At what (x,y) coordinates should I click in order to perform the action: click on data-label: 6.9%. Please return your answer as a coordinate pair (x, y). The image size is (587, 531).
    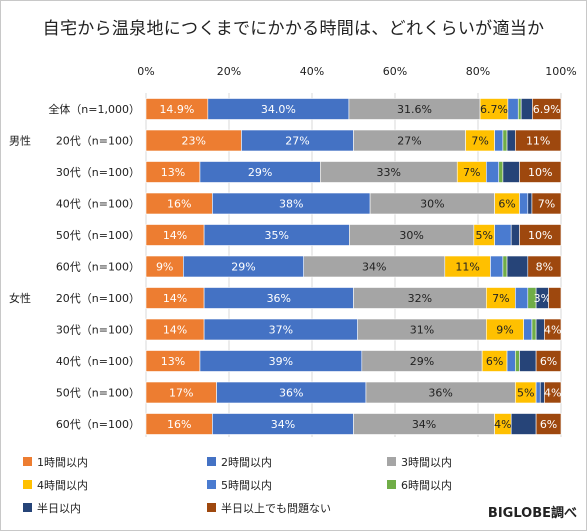
    Looking at the image, I should click on (547, 109).